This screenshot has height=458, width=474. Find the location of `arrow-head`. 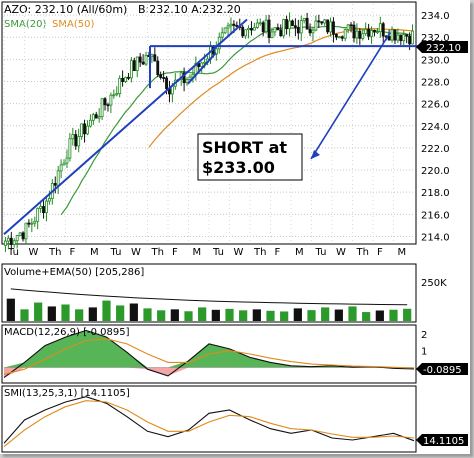

arrow-head is located at coordinates (315, 154).